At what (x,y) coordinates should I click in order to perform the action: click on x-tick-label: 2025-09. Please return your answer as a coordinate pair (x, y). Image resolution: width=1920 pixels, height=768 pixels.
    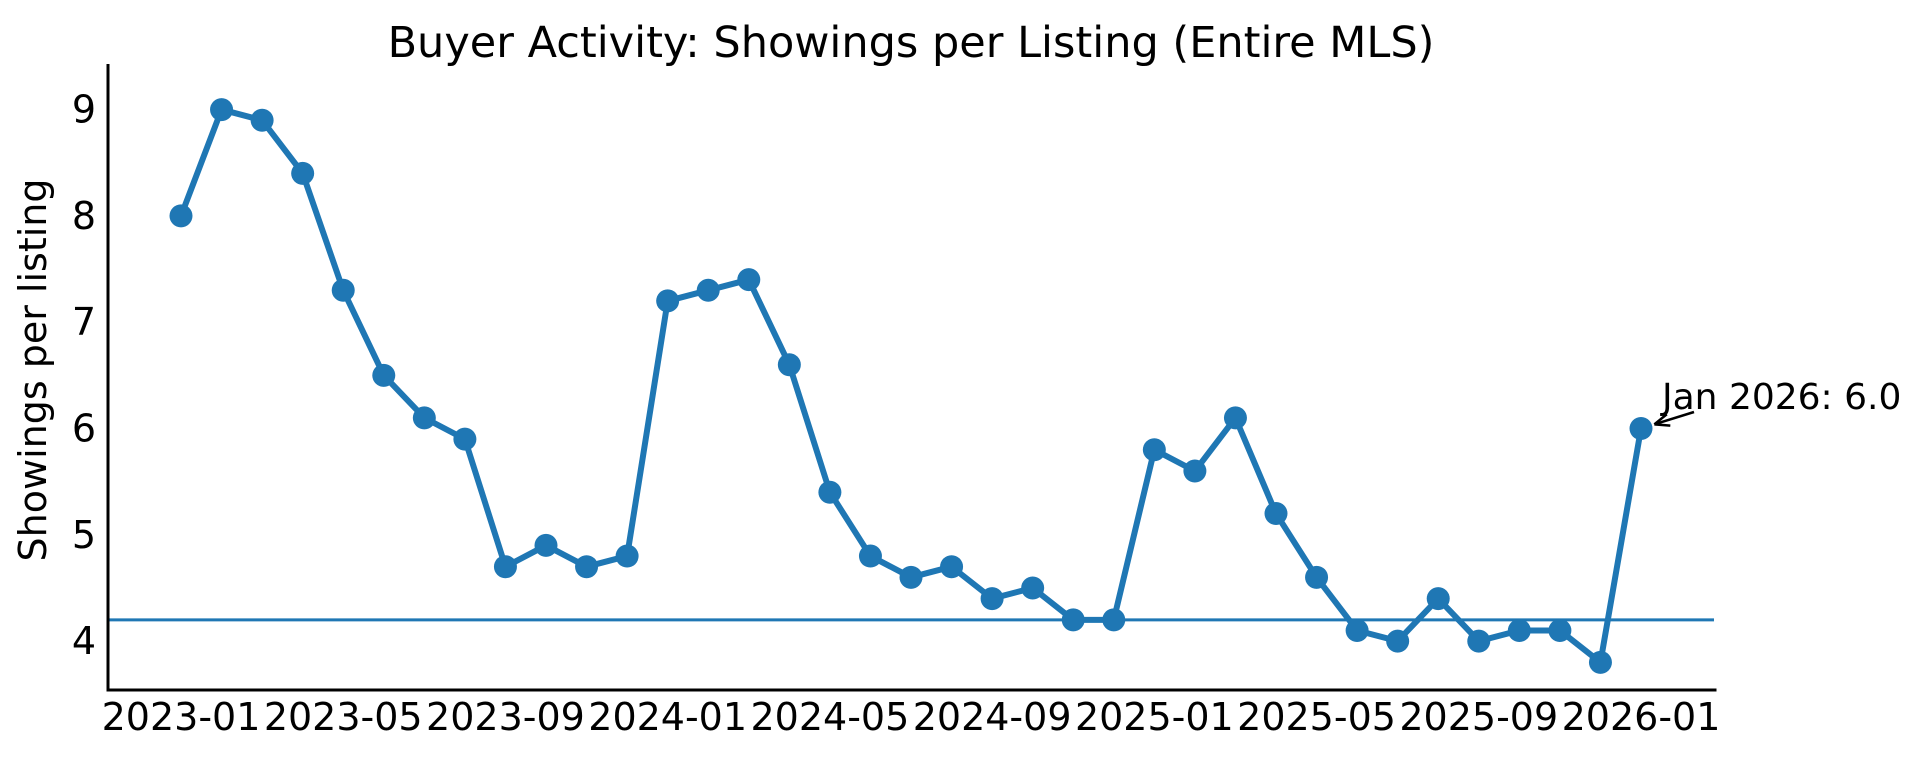
    Looking at the image, I should click on (1478, 717).